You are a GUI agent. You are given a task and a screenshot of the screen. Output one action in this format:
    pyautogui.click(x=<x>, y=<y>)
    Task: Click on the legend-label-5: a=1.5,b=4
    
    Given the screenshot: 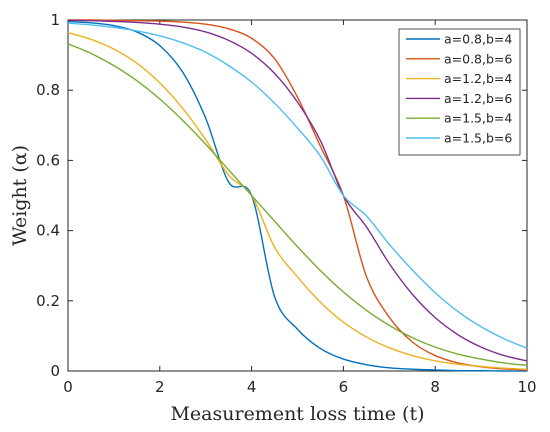 What is the action you would take?
    pyautogui.click(x=478, y=118)
    